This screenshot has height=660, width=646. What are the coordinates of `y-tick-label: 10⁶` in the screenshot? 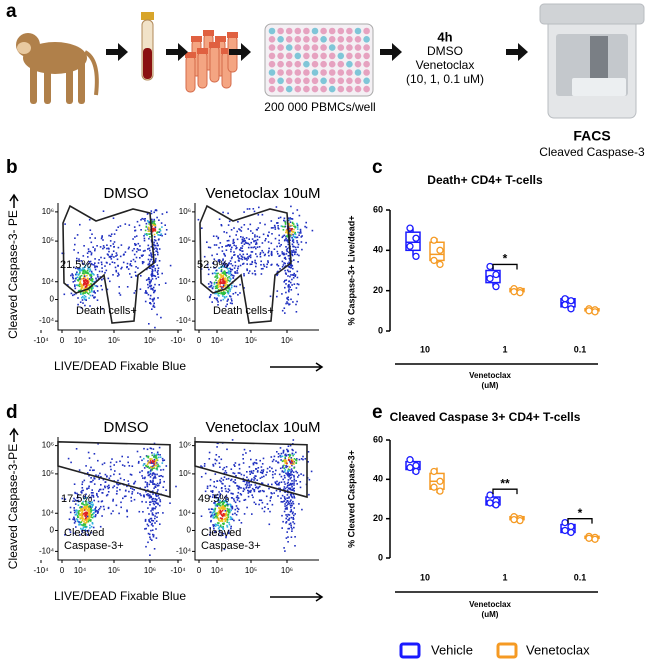 It's located at (185, 211).